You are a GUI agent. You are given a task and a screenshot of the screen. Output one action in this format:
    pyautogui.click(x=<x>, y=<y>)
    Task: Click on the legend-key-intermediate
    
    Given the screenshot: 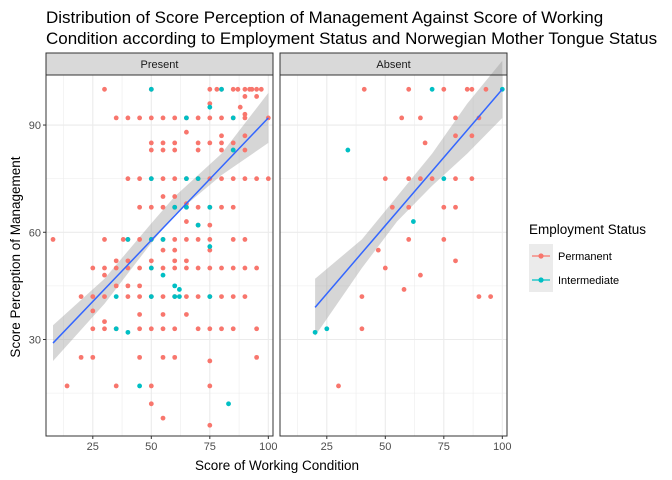 What is the action you would take?
    pyautogui.click(x=541, y=280)
    